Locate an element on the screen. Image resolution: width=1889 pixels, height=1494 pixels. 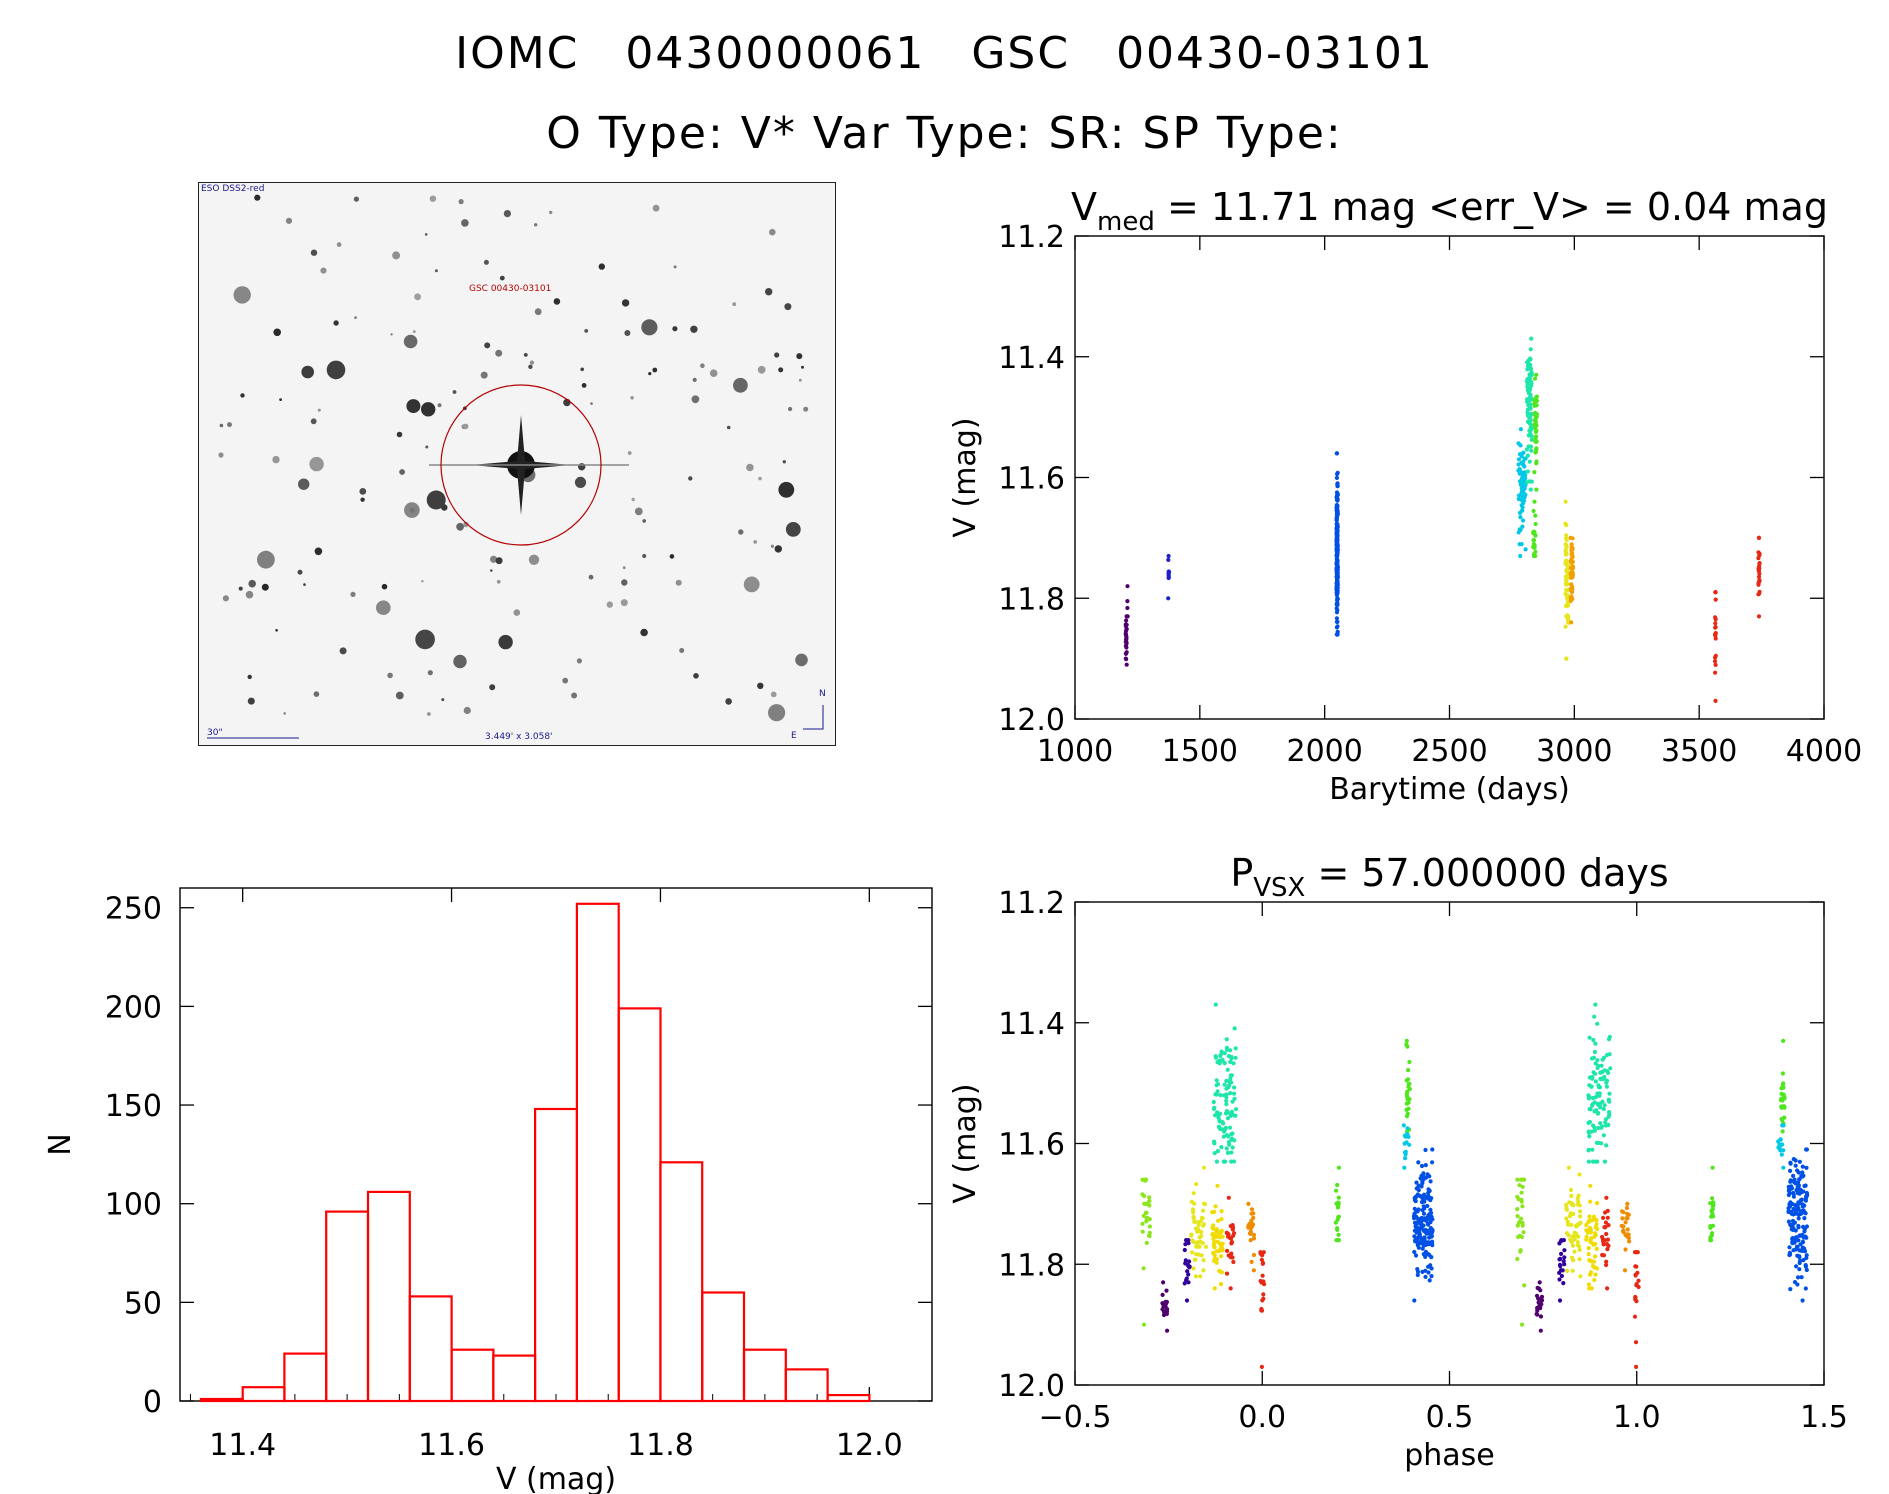
lightcurve-ytick-label: 11.2 is located at coordinates (1031, 237).